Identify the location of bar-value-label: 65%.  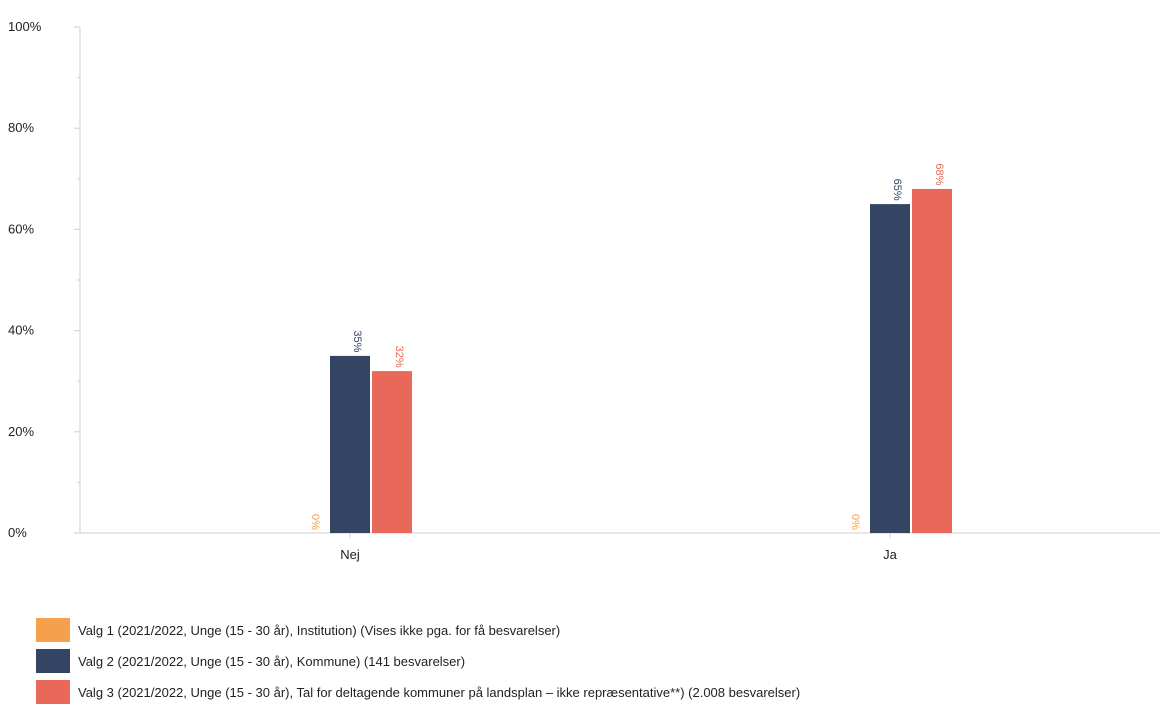
(897, 190).